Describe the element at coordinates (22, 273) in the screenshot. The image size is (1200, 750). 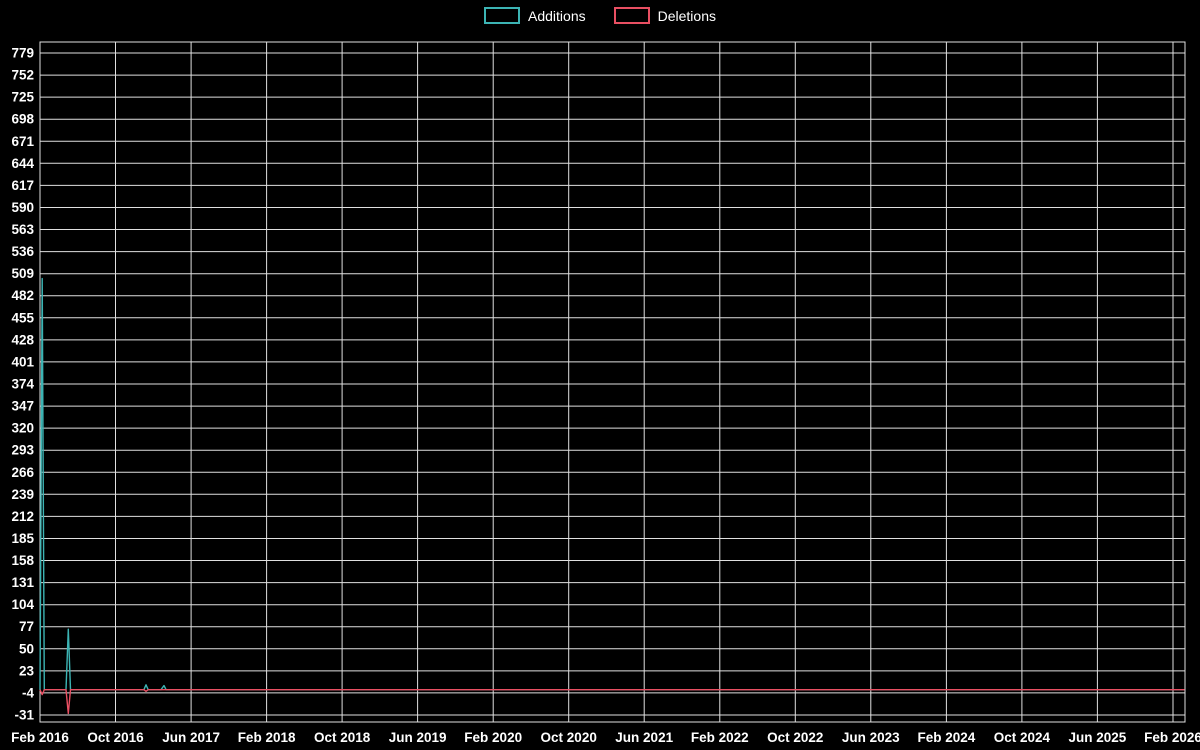
I see `y-tick-label: 509` at that location.